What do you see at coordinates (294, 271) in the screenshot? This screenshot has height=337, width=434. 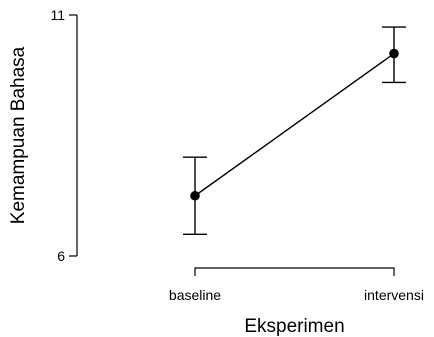 I see `x-axis-line` at bounding box center [294, 271].